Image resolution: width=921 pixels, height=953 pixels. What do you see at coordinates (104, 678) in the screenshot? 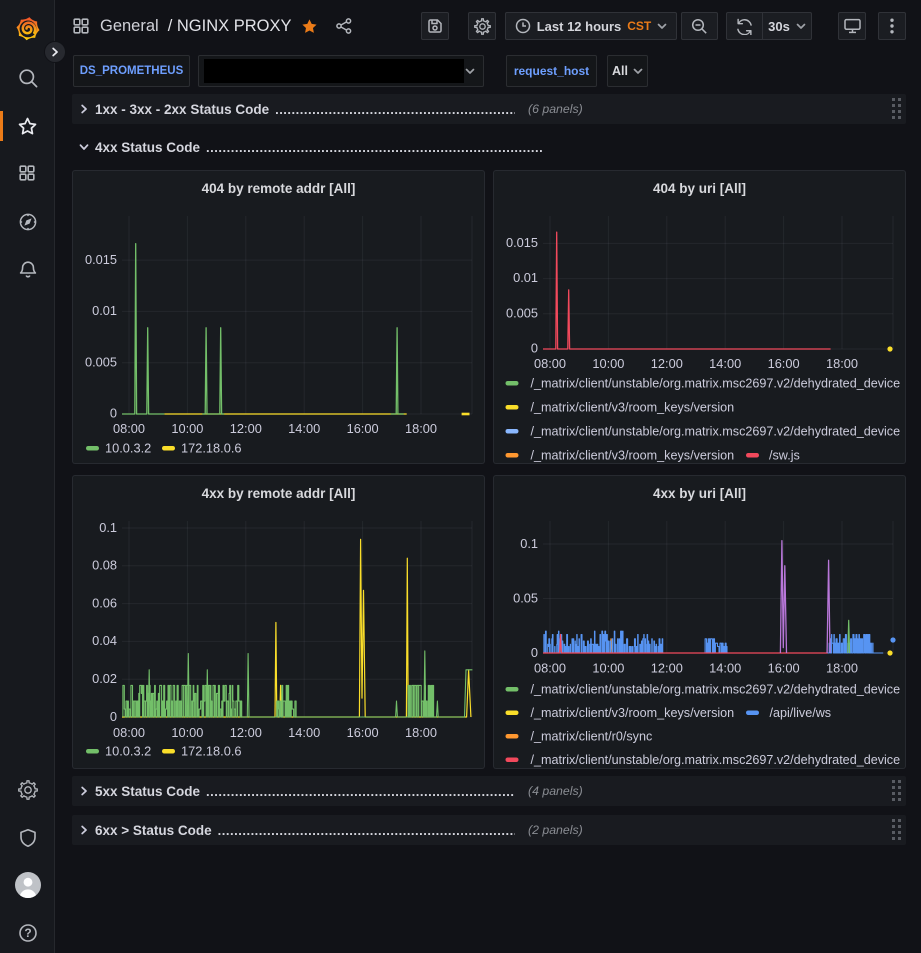
I see `svg-text: 0.02` at bounding box center [104, 678].